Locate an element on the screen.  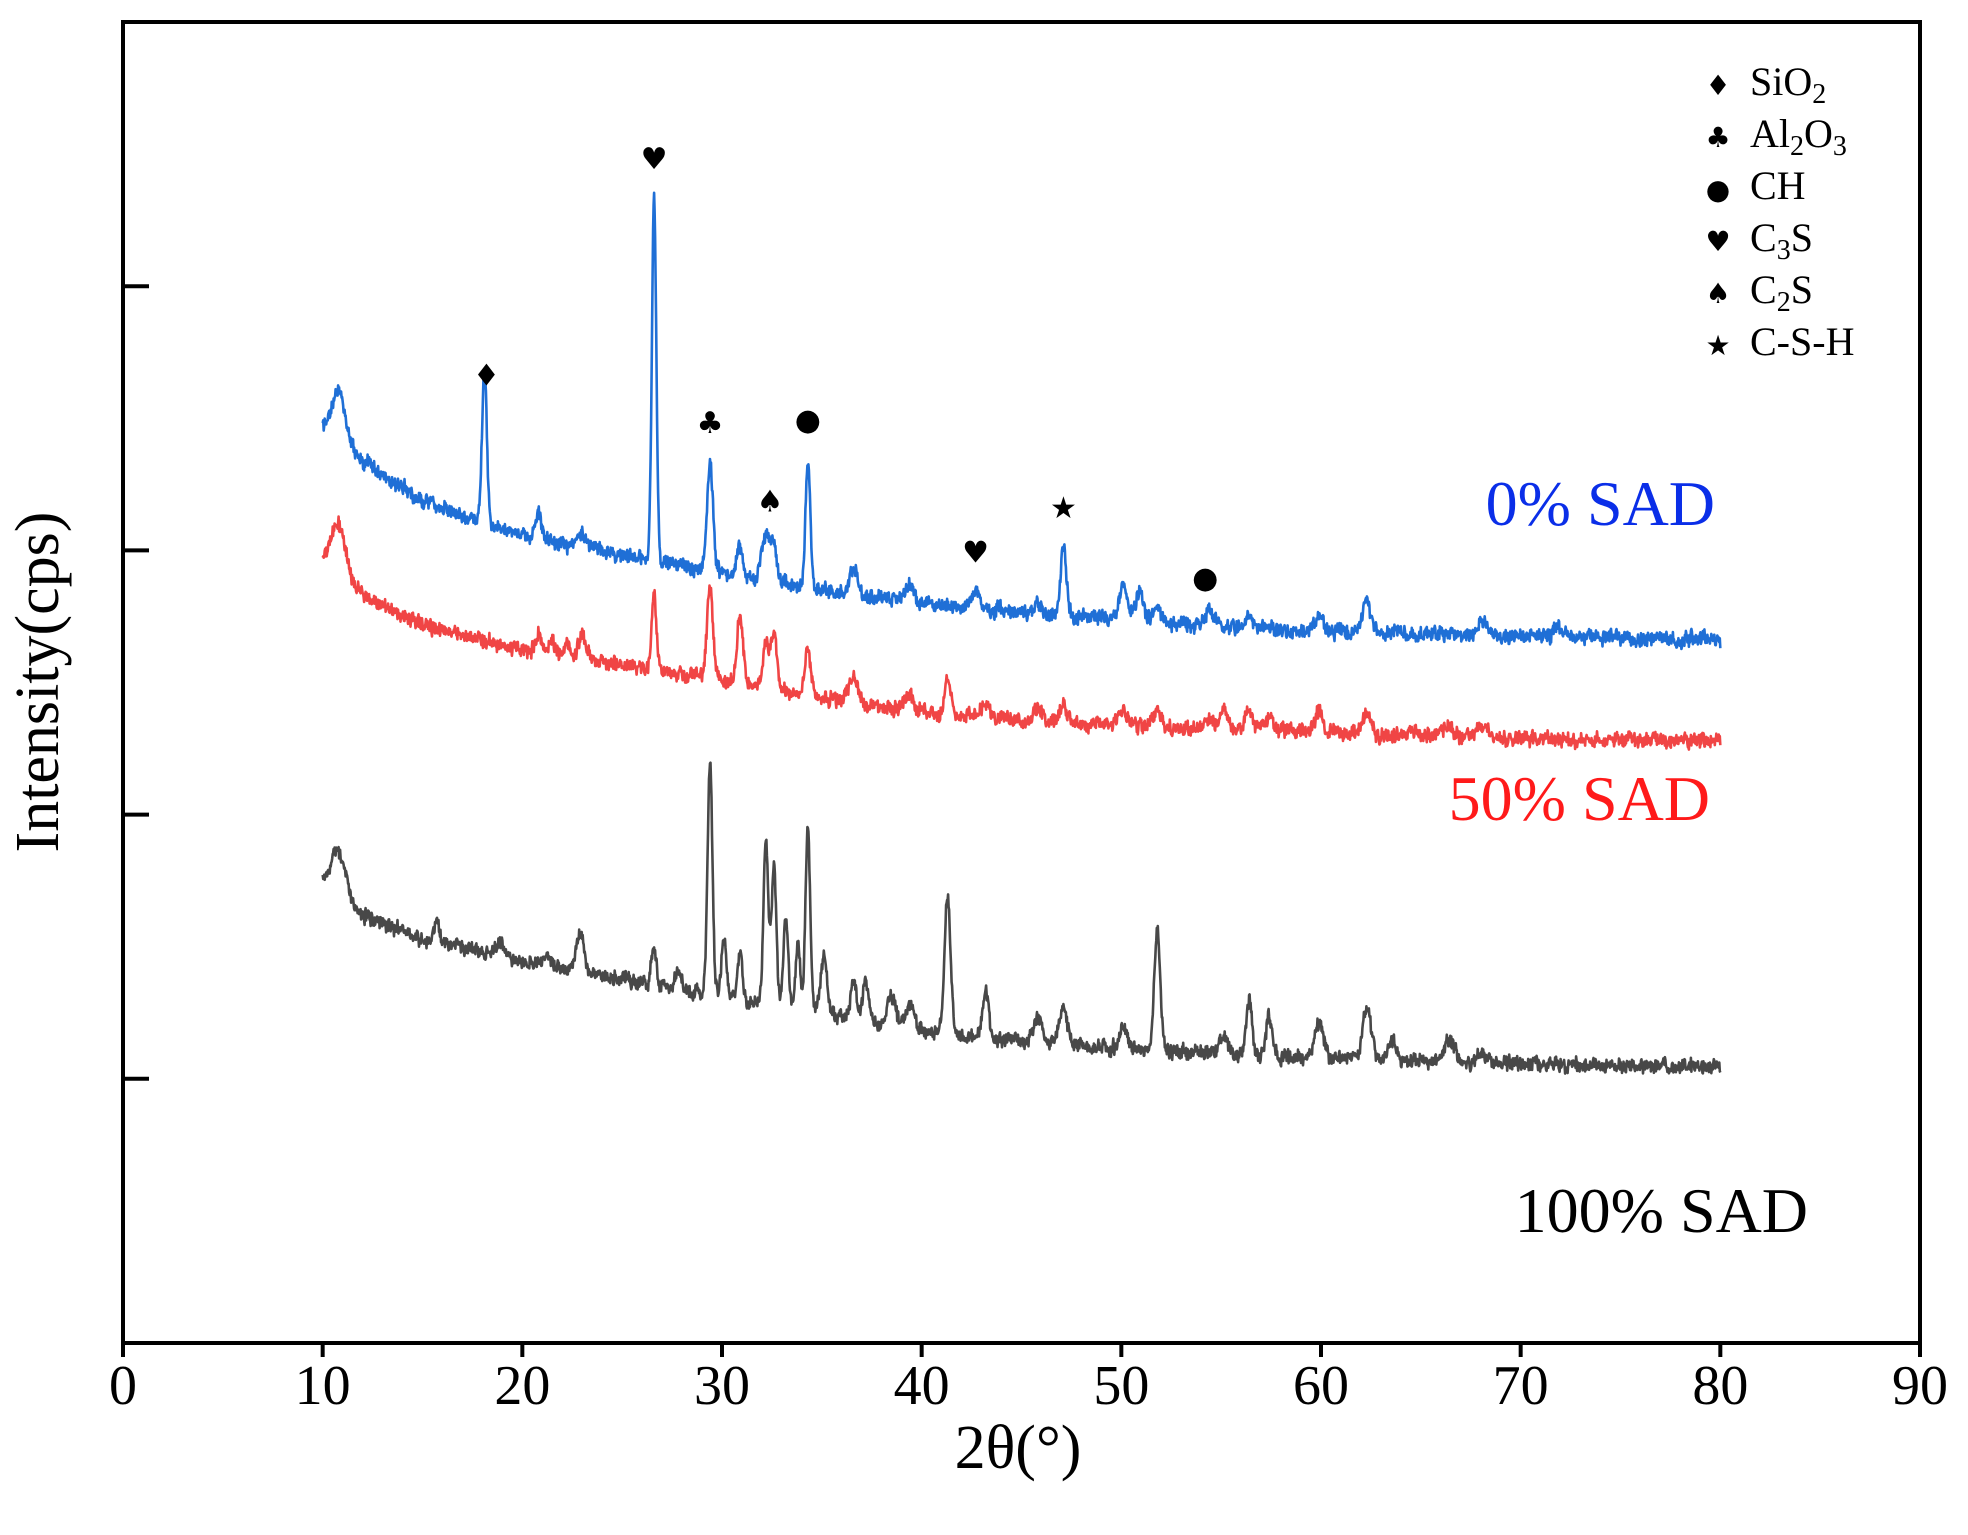
peak-marker-ch-7: ● is located at coordinates (1205, 578).